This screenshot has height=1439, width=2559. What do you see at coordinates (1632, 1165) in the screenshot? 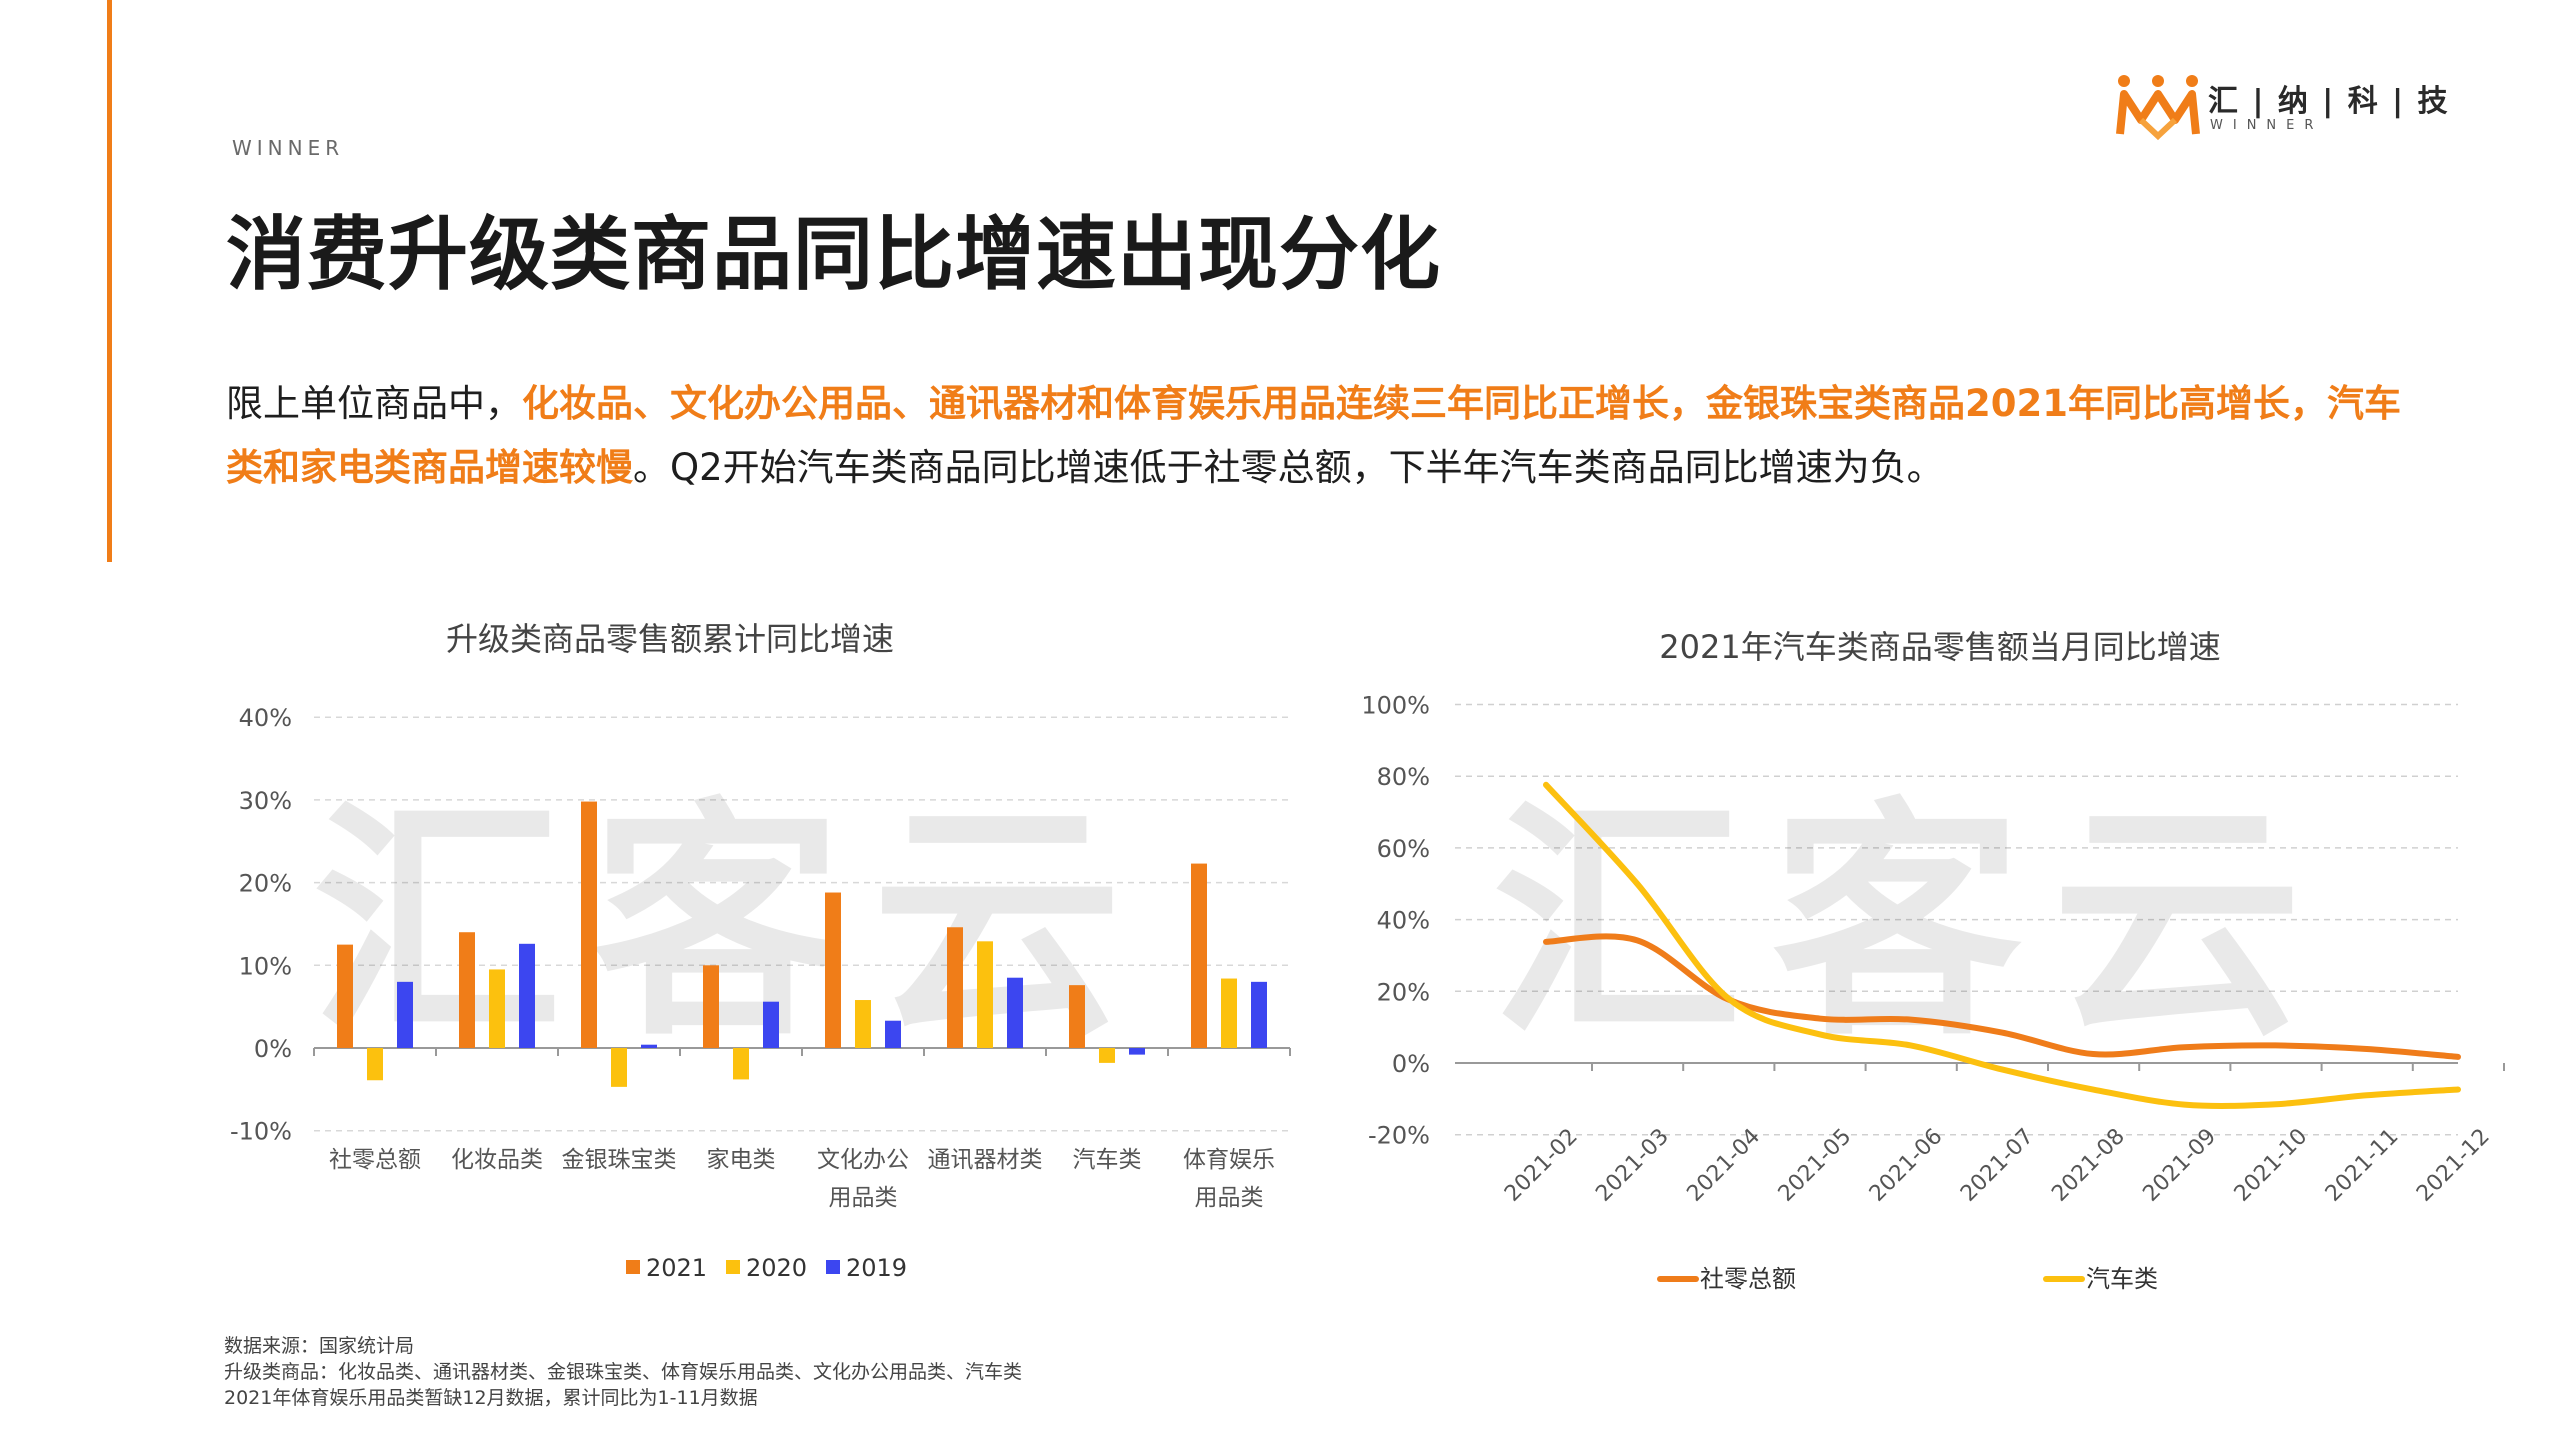
I see `x-tick-label: 2021-03` at bounding box center [1632, 1165].